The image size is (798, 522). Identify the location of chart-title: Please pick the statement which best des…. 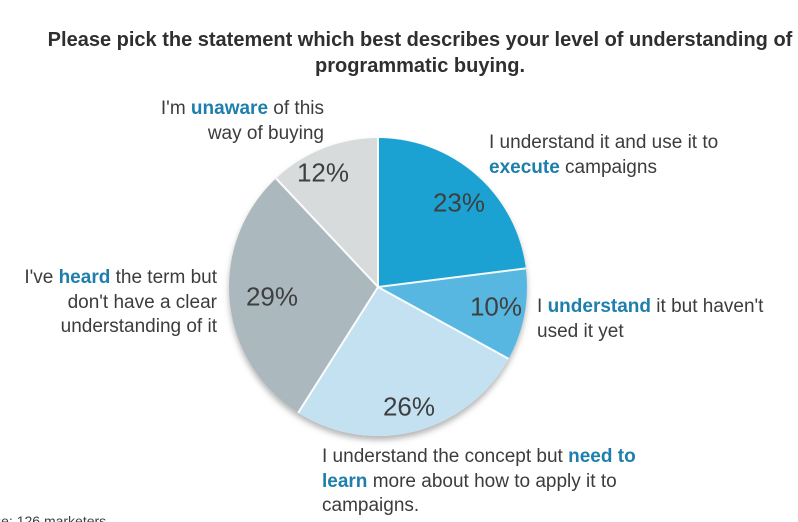
(420, 53).